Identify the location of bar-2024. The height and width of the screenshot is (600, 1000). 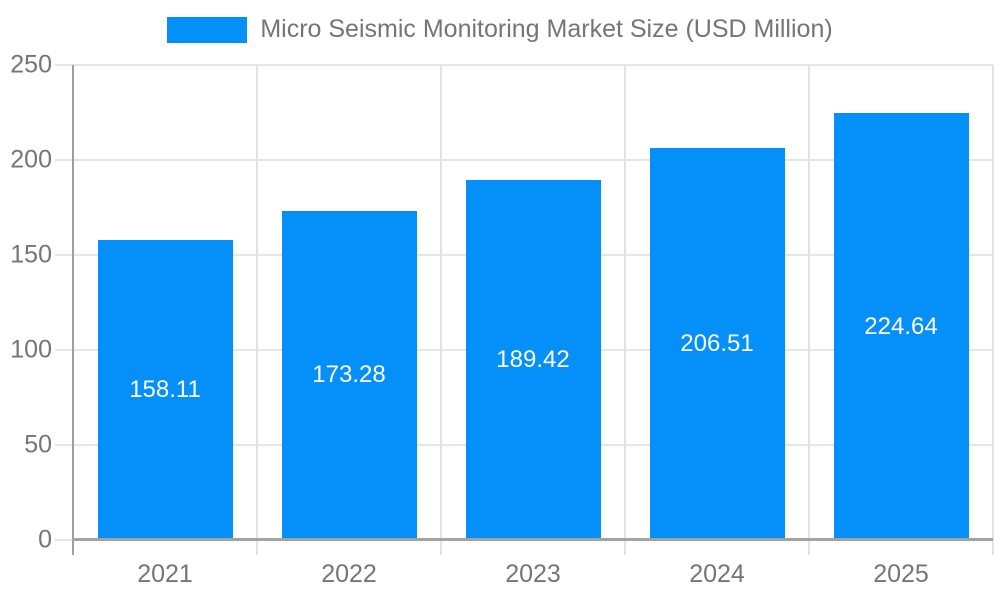
(717, 343).